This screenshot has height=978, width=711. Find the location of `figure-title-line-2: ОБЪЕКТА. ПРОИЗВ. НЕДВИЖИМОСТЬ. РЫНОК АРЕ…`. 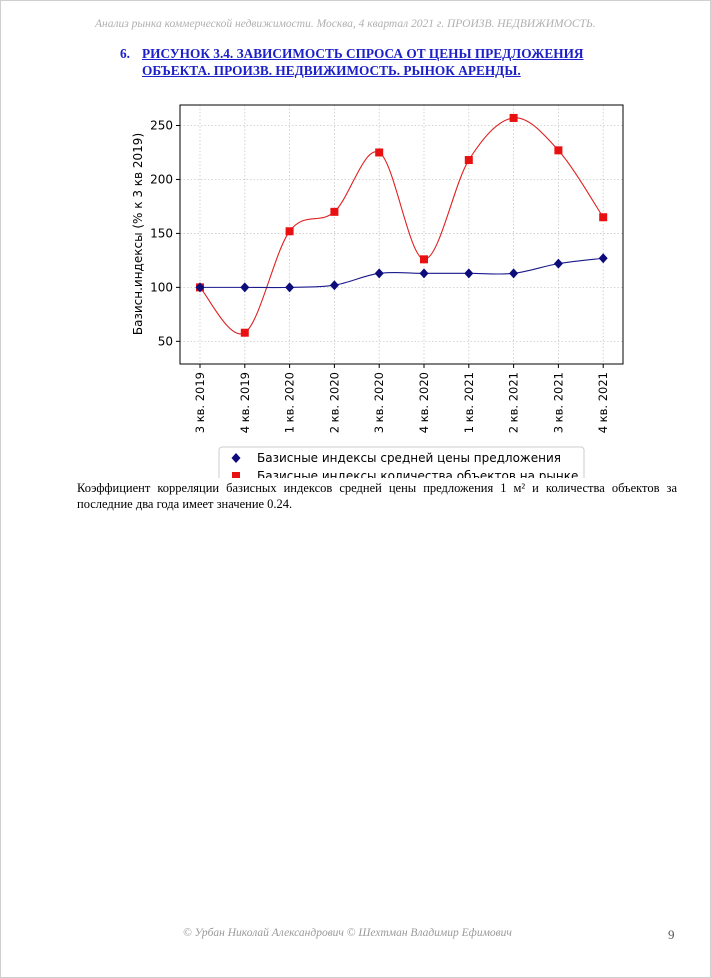

figure-title-line-2: ОБЪЕКТА. ПРОИЗВ. НЕДВИЖИМОСТЬ. РЫНОК АРЕ… is located at coordinates (331, 70).